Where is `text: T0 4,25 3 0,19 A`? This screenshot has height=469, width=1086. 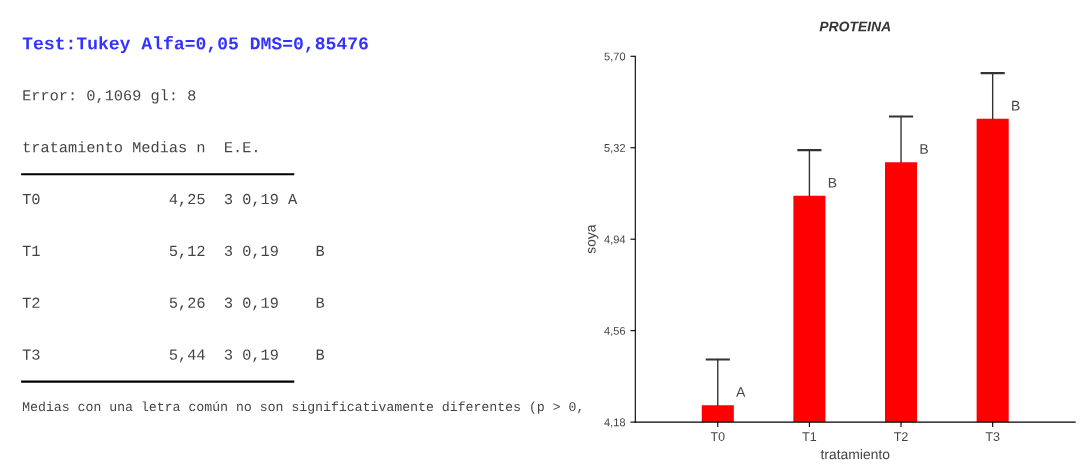 text: T0 4,25 3 0,19 A is located at coordinates (160, 200).